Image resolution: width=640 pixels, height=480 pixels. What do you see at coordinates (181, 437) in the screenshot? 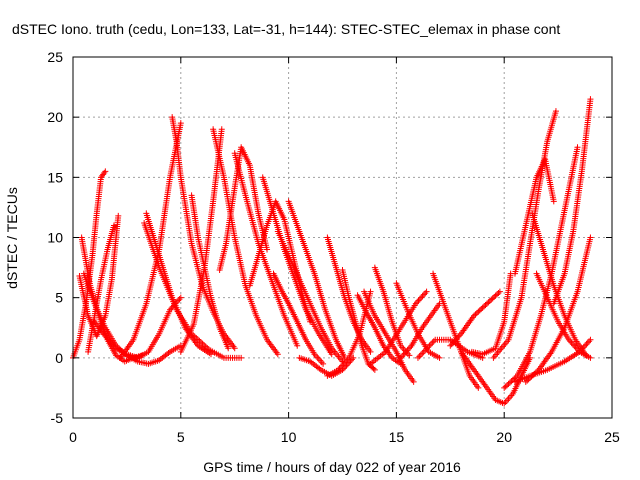
I see `x-tick-label: 5` at bounding box center [181, 437].